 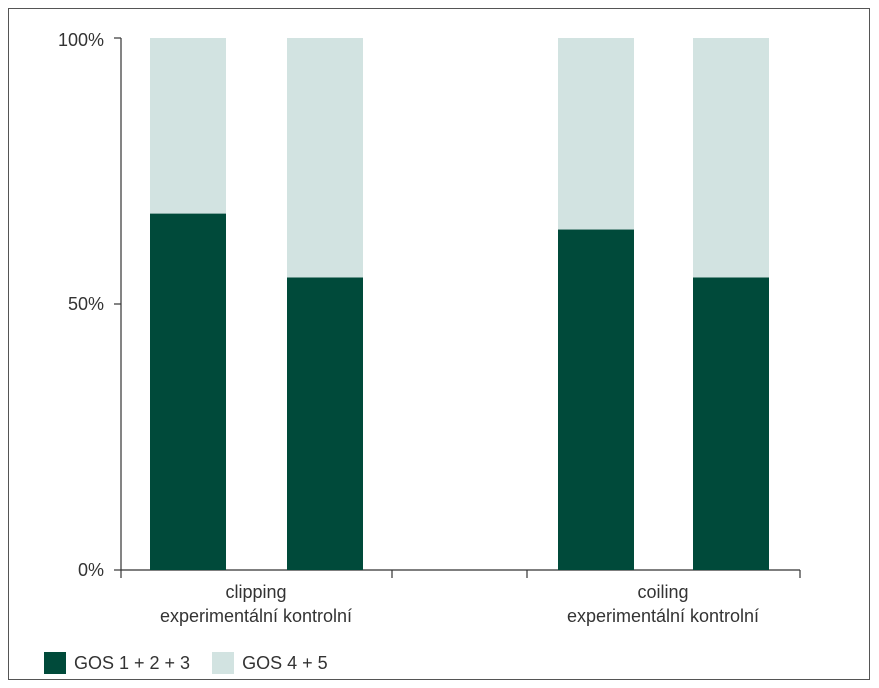 What do you see at coordinates (132, 662) in the screenshot?
I see `legend-label-gos-123: GOS 1 + 2 + 3` at bounding box center [132, 662].